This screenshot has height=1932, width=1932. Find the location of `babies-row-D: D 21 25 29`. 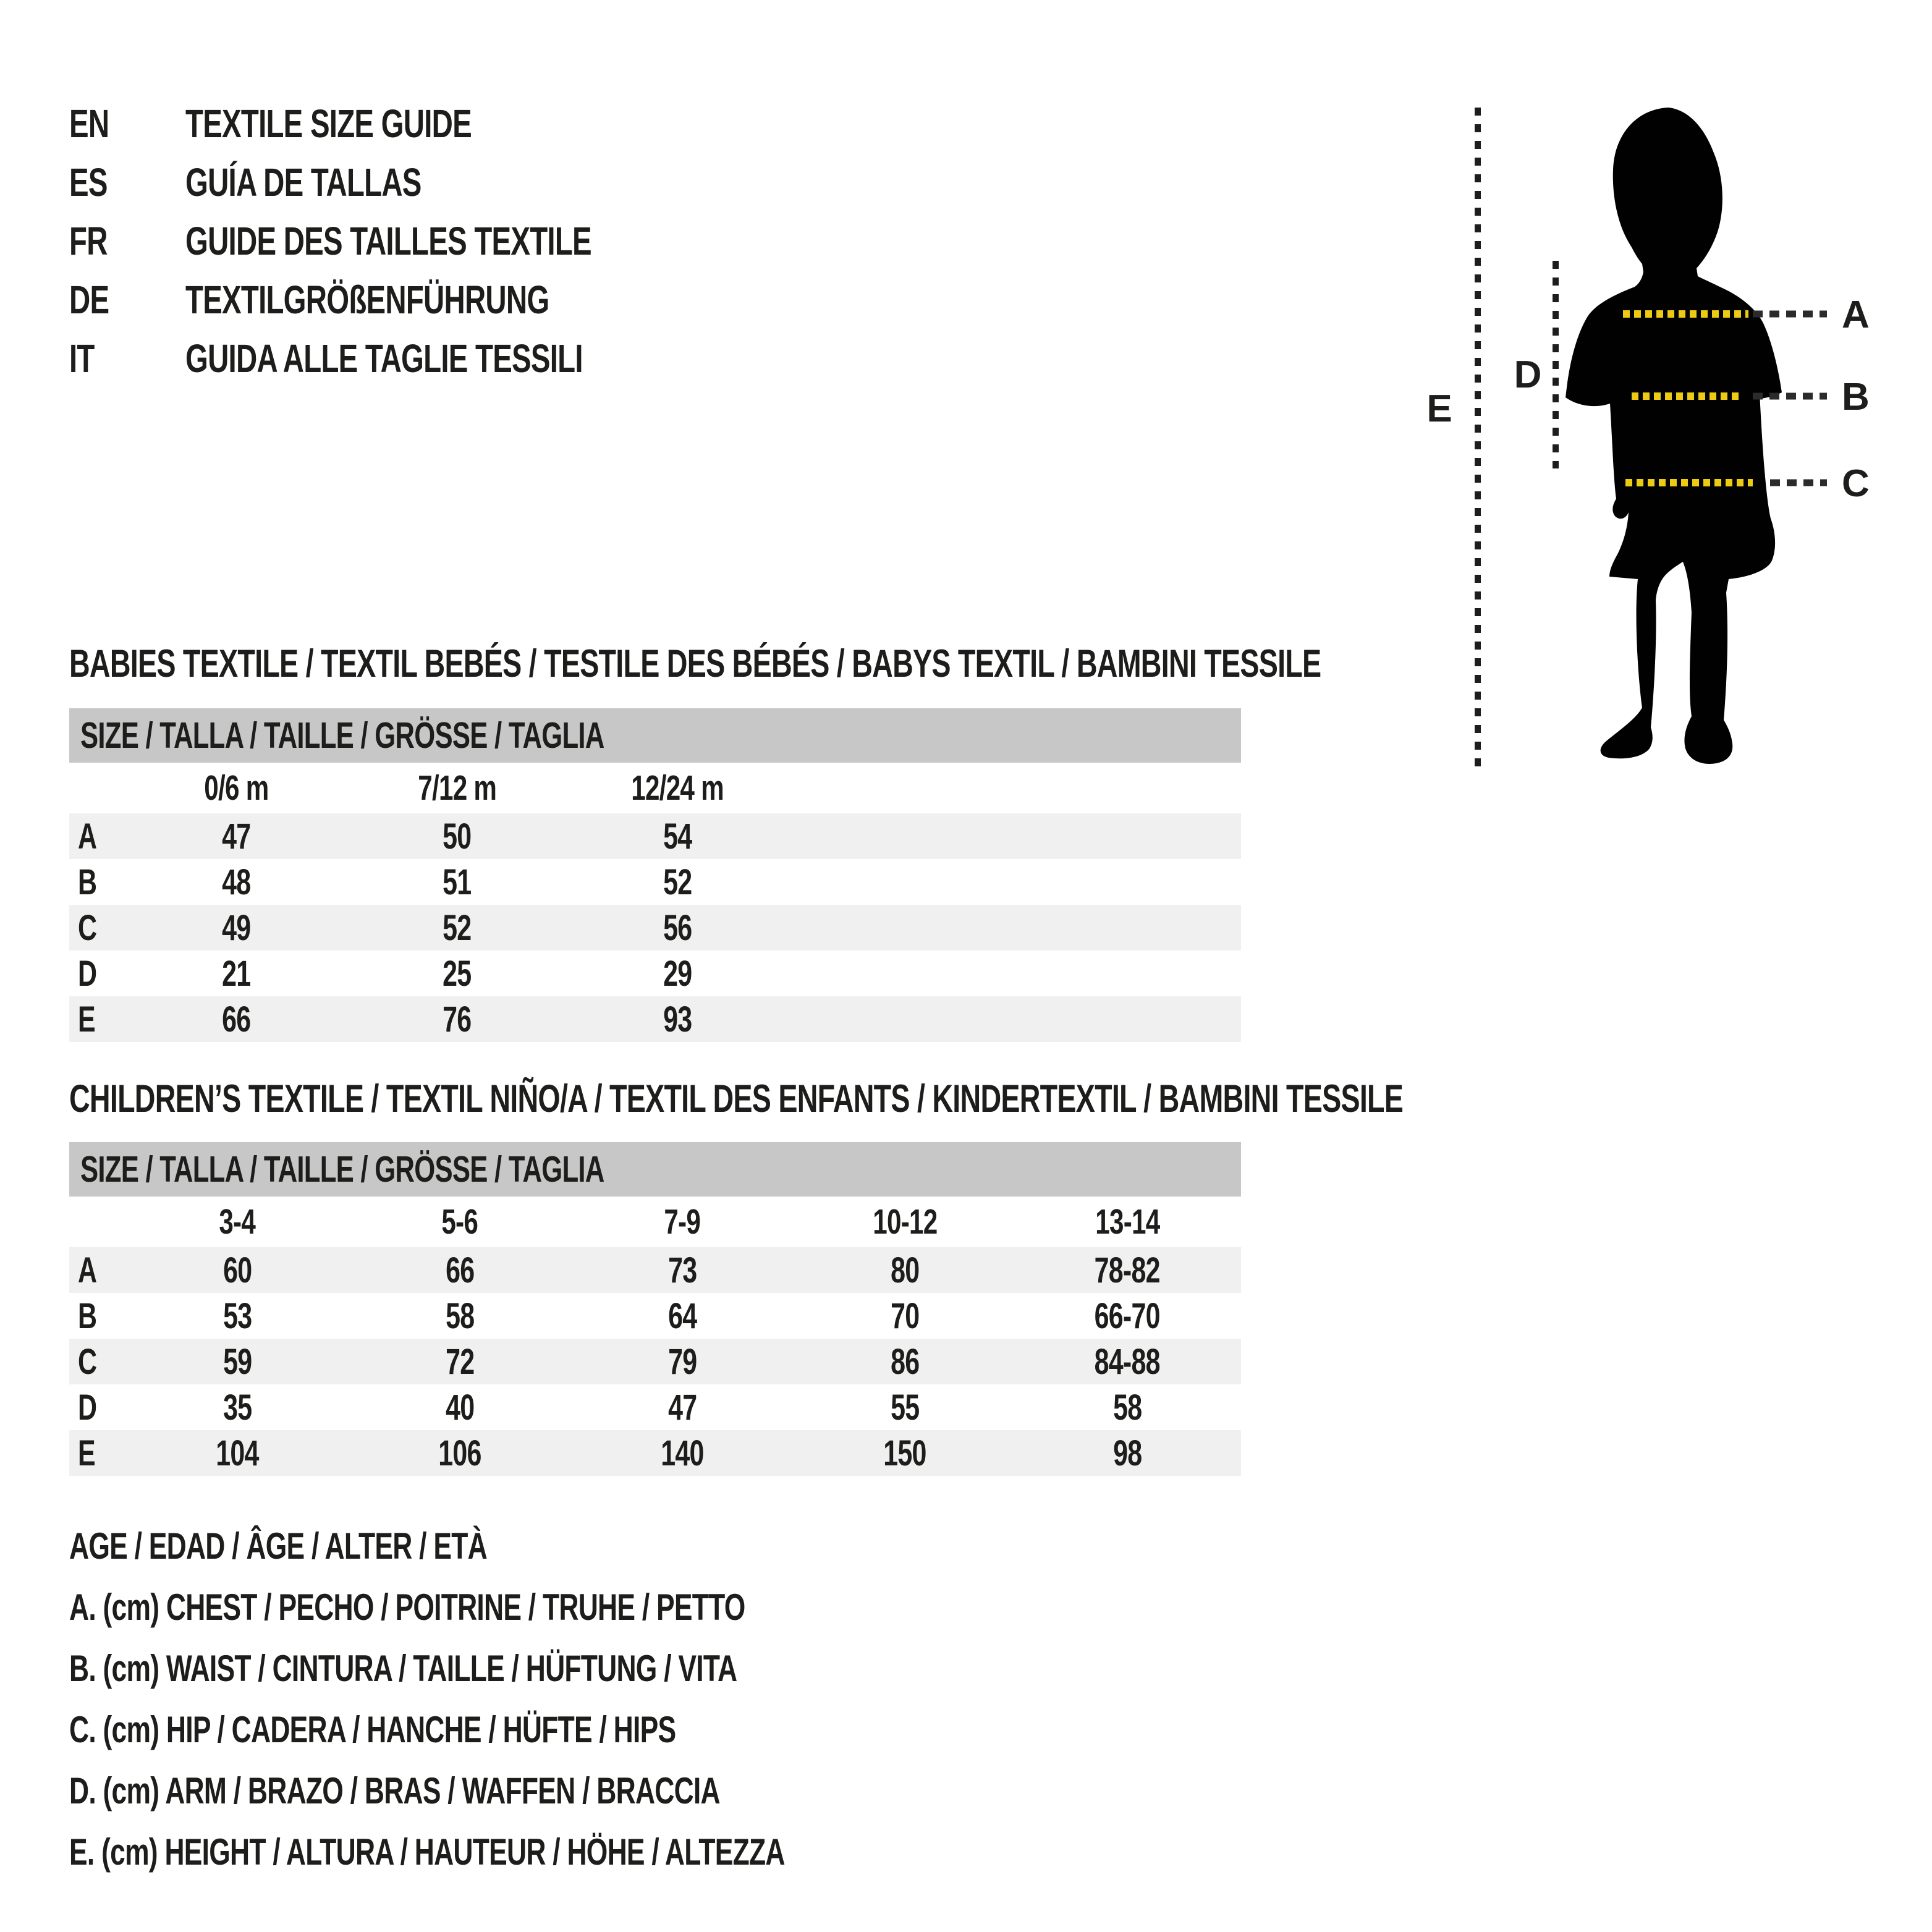

babies-row-D: D 21 25 29 is located at coordinates (655, 973).